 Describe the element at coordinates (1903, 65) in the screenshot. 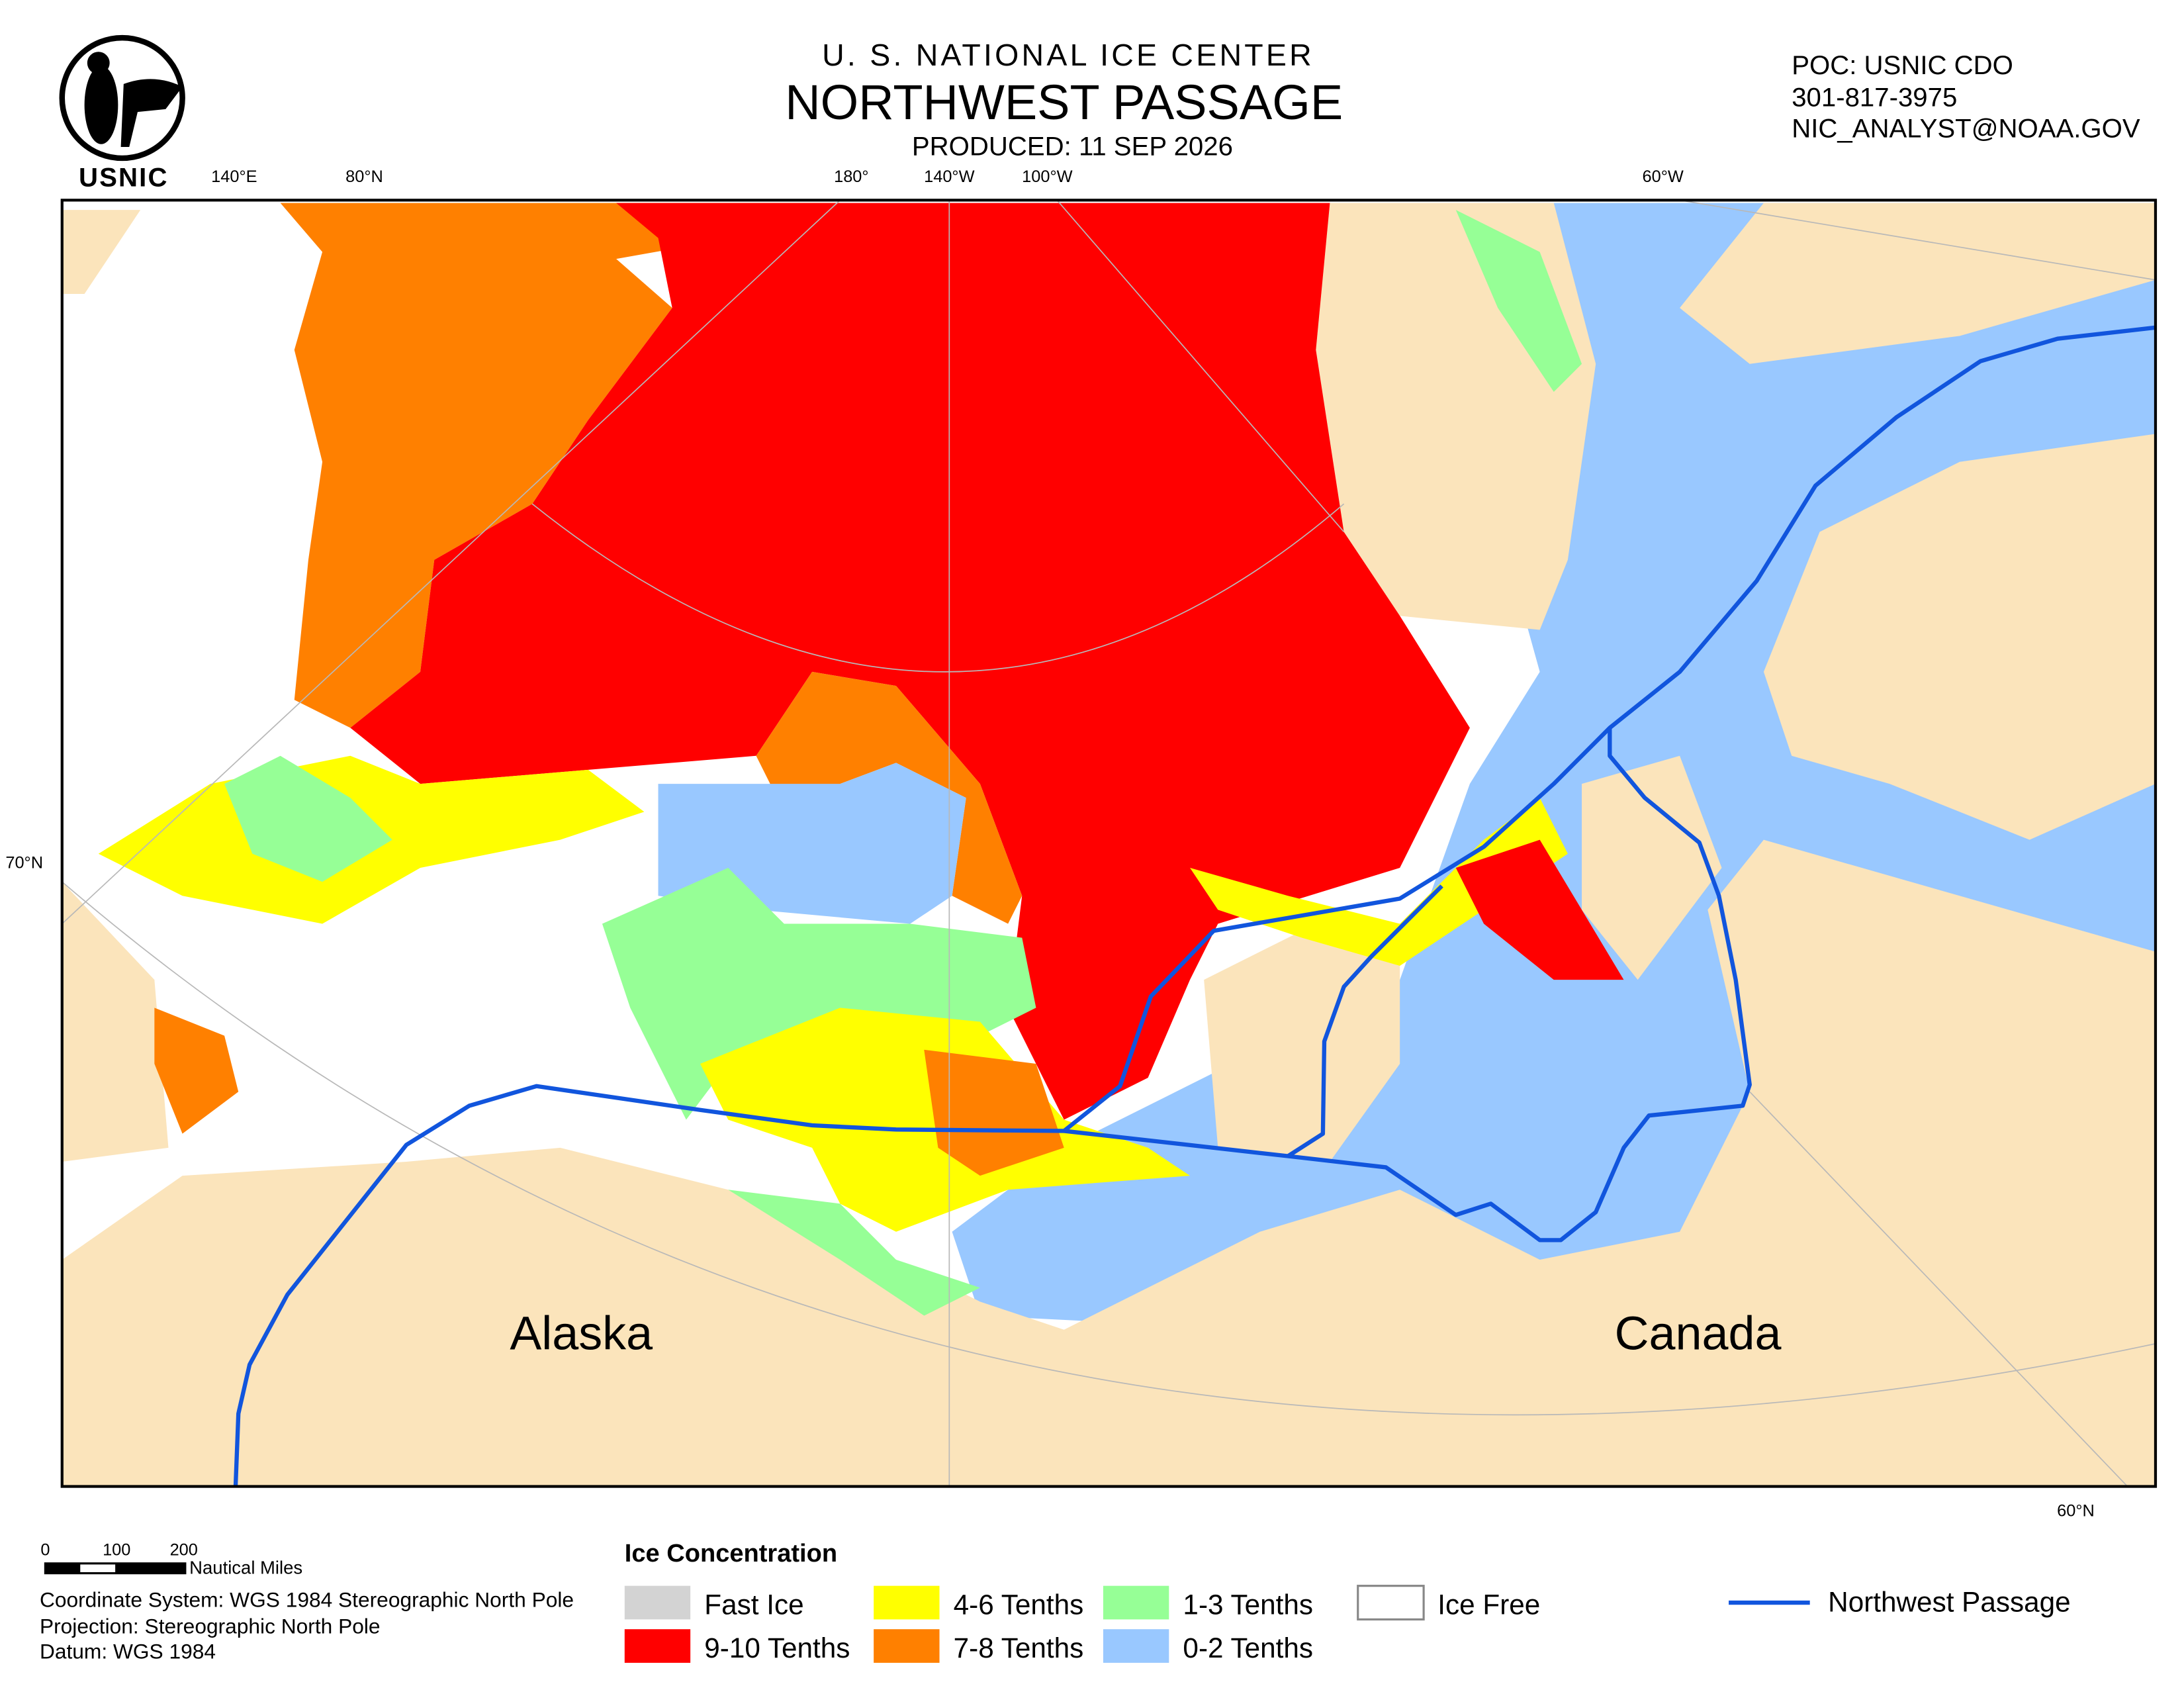

I see `contact-line: POC: USNIC CDO` at that location.